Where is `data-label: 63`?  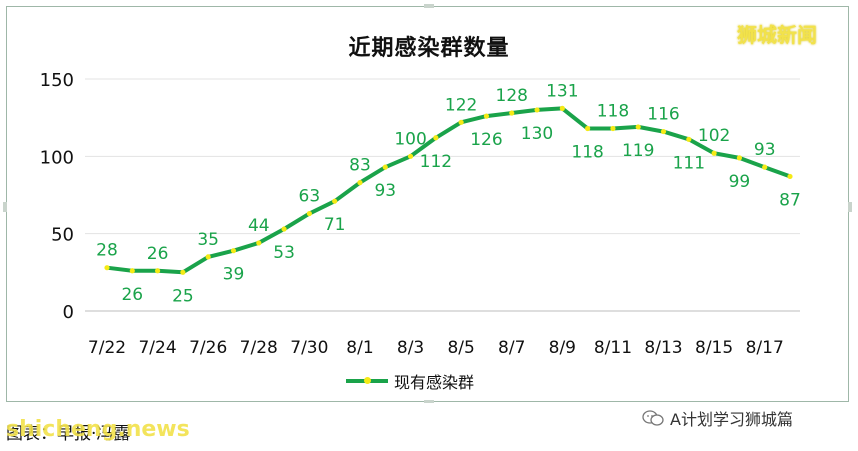
data-label: 63 is located at coordinates (310, 197).